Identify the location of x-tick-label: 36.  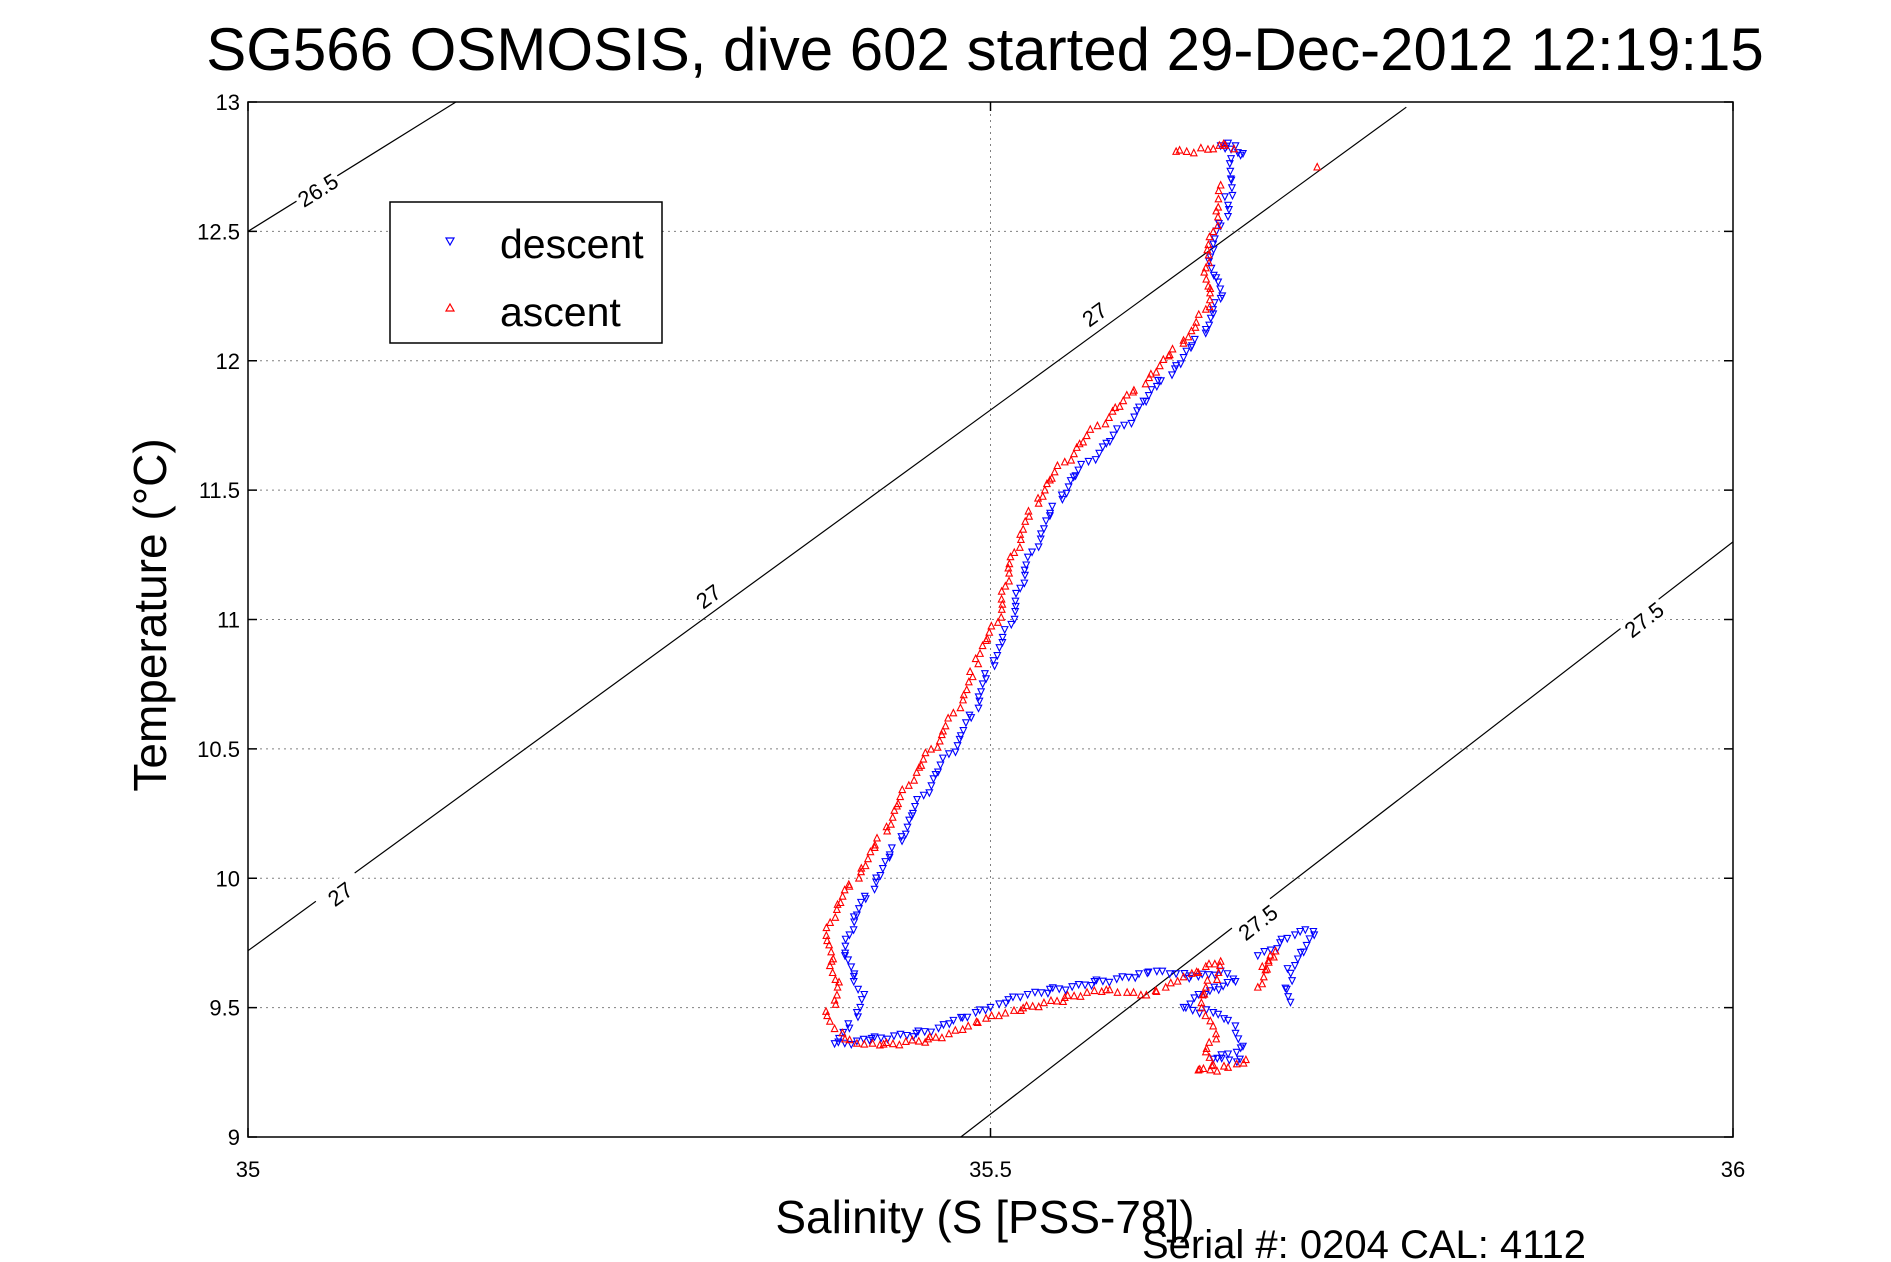
(1733, 1169).